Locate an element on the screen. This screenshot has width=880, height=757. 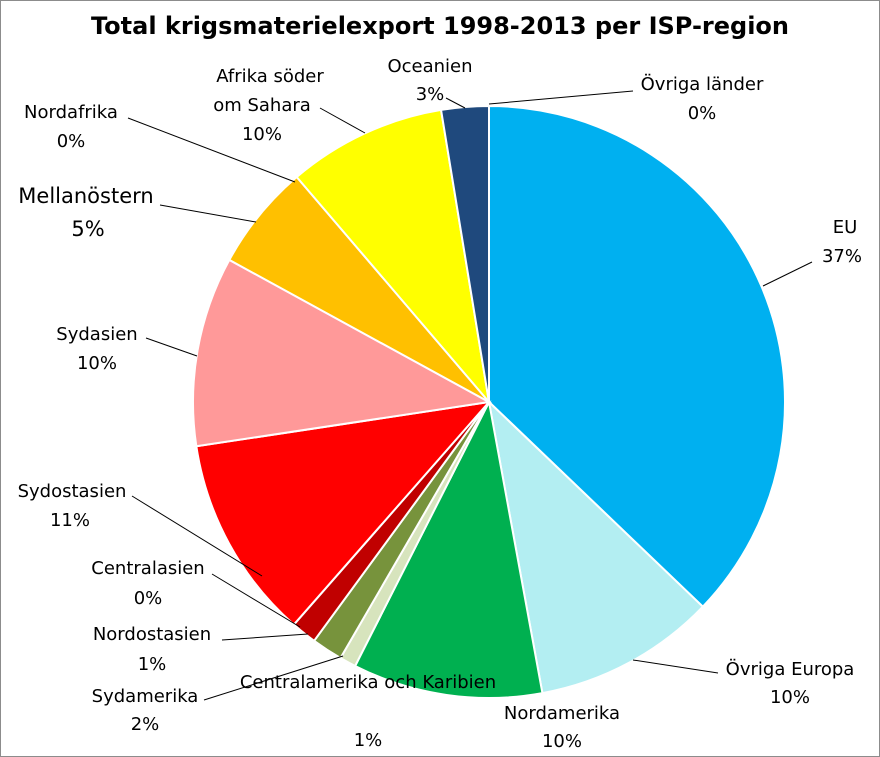
slice-percent-övriga-europa: 10% is located at coordinates (790, 697).